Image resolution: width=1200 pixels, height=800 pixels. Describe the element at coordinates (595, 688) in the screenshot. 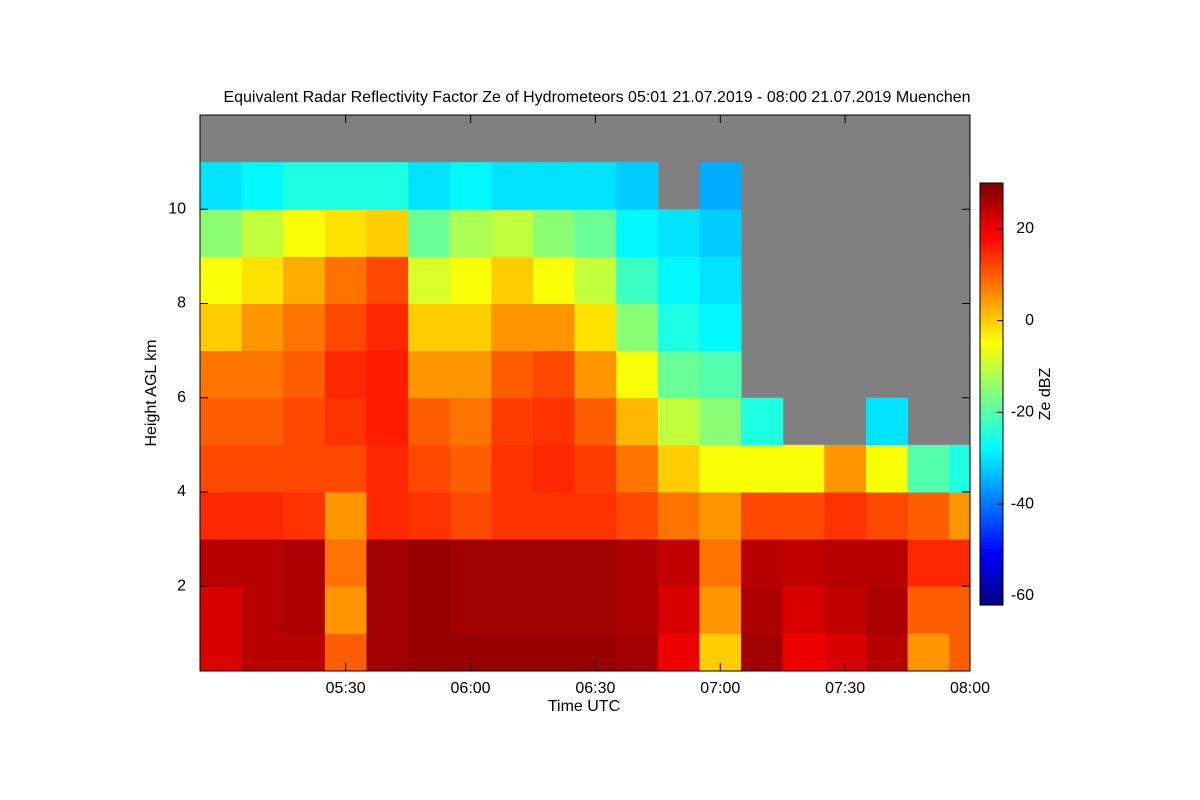

I see `x-tick-label: 06:30` at that location.